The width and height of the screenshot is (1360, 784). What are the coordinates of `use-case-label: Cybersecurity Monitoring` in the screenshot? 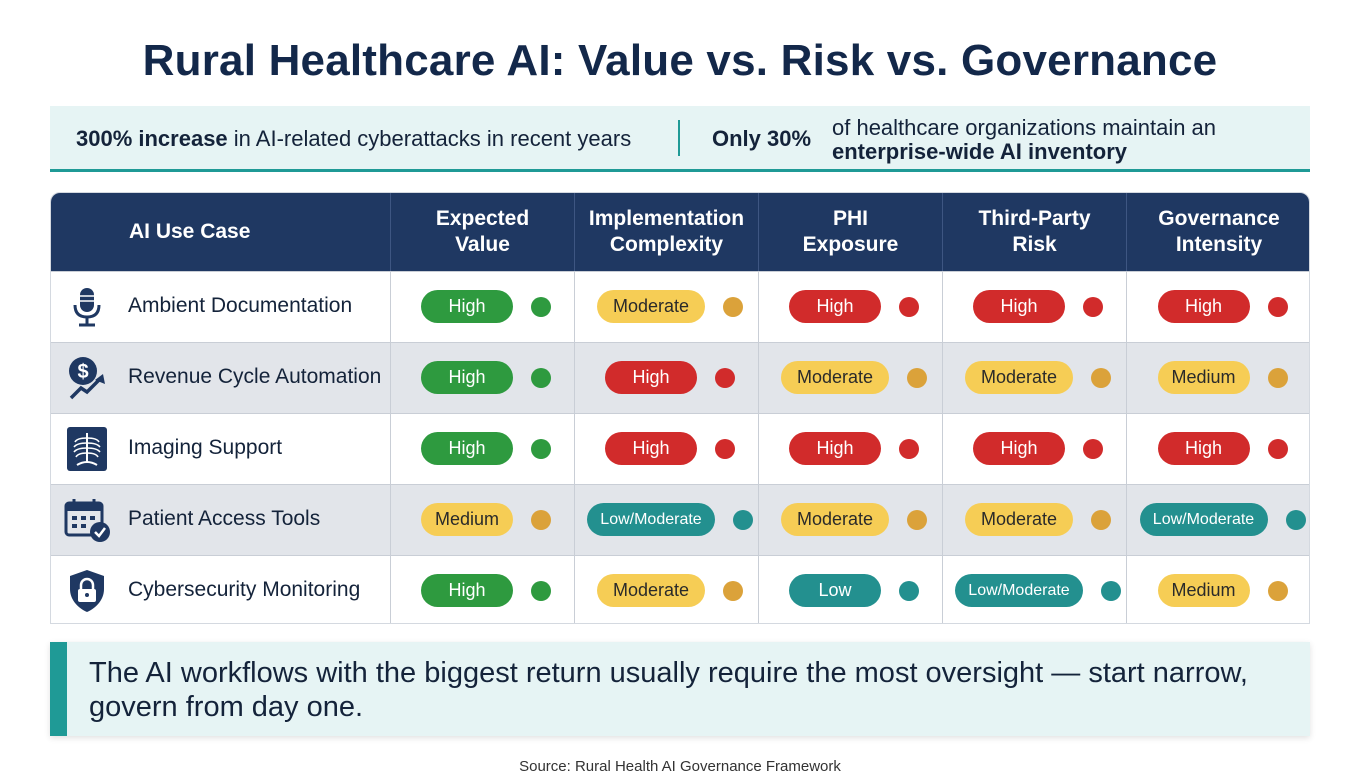 It's located at (244, 589).